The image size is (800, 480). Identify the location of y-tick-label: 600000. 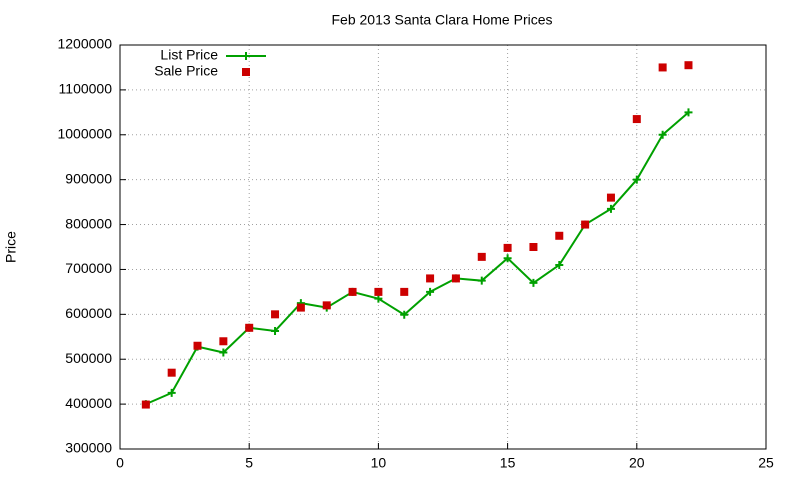
(88, 313).